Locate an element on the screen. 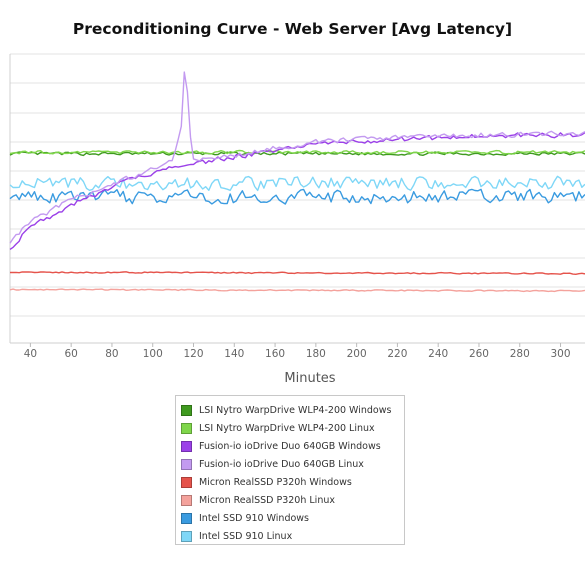 Image resolution: width=585 pixels, height=568 pixels. x-tick-label: 100 is located at coordinates (153, 354).